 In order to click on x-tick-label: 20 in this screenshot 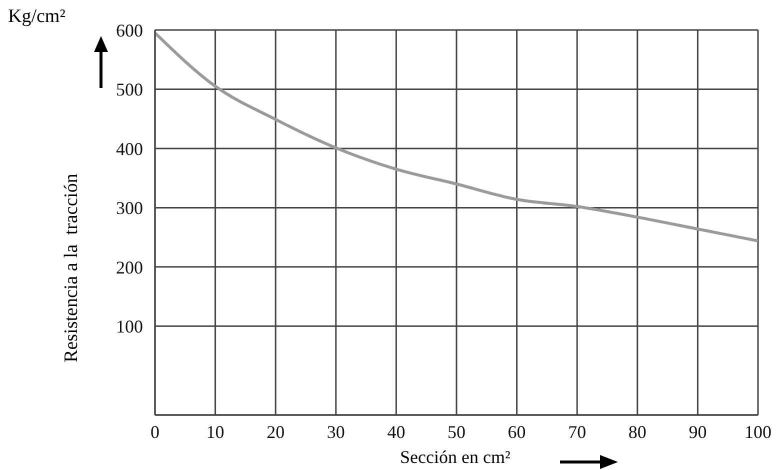, I will do `click(275, 432)`.